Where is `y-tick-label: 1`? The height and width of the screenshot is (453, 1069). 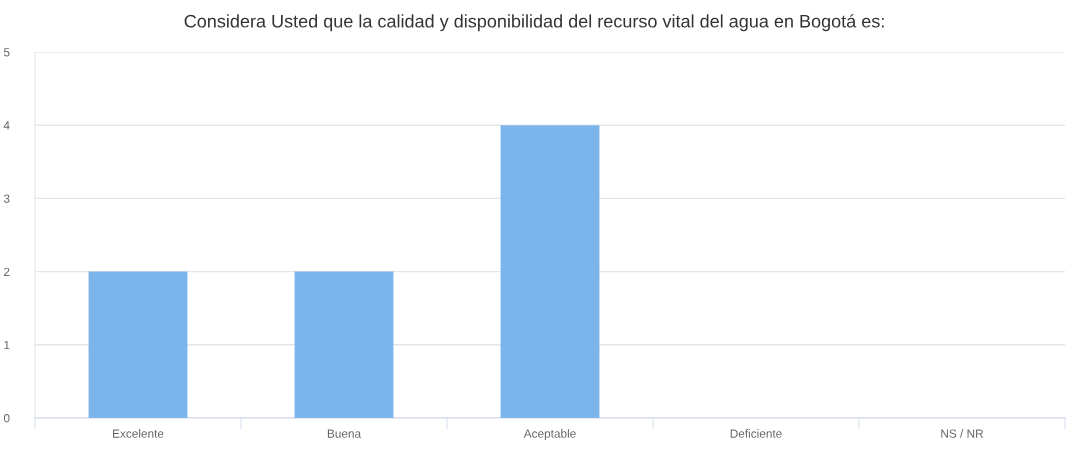
y-tick-label: 1 is located at coordinates (7, 345).